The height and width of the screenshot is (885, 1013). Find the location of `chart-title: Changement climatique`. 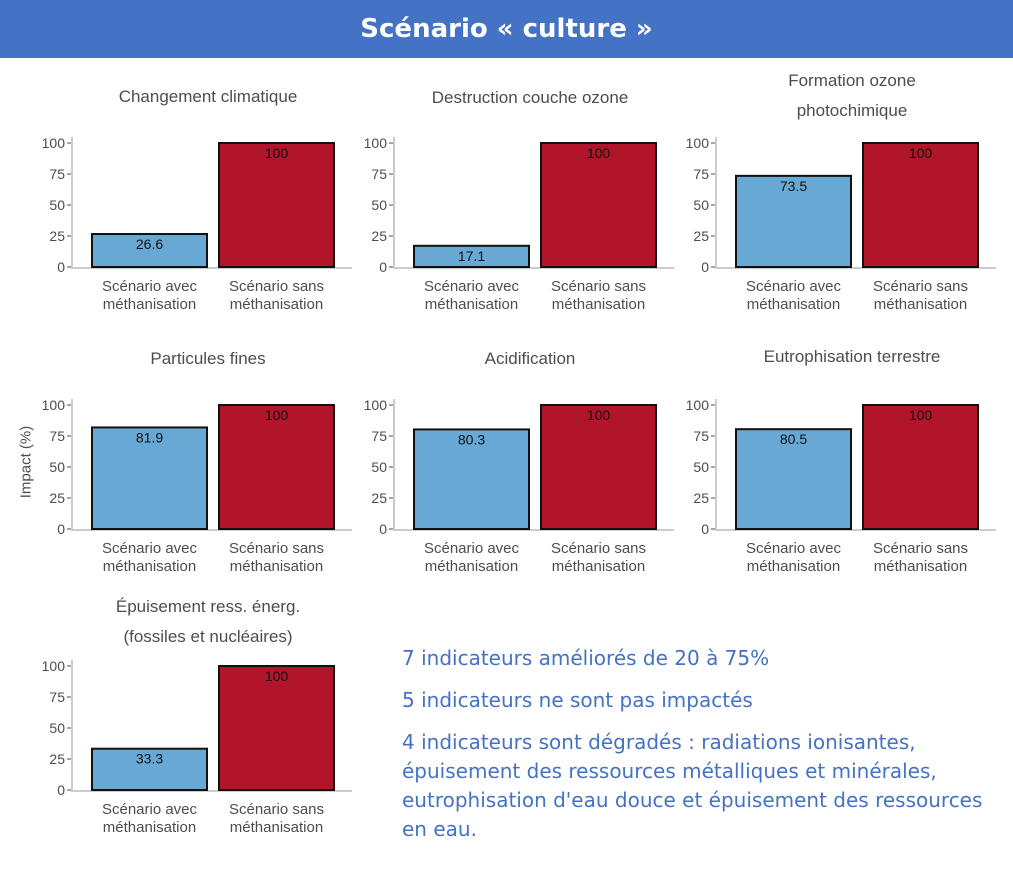

chart-title: Changement climatique is located at coordinates (208, 96).